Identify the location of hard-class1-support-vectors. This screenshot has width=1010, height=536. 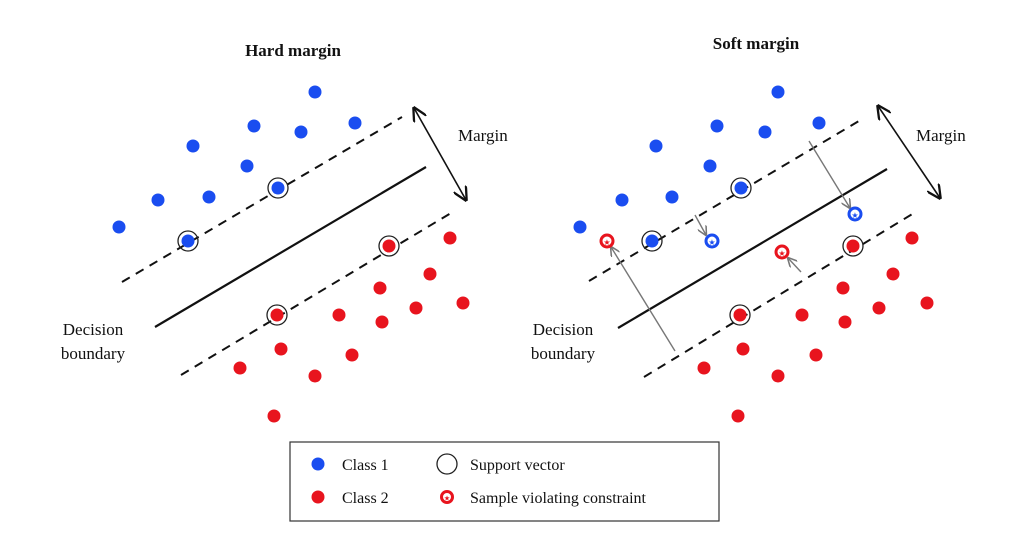
(233, 214).